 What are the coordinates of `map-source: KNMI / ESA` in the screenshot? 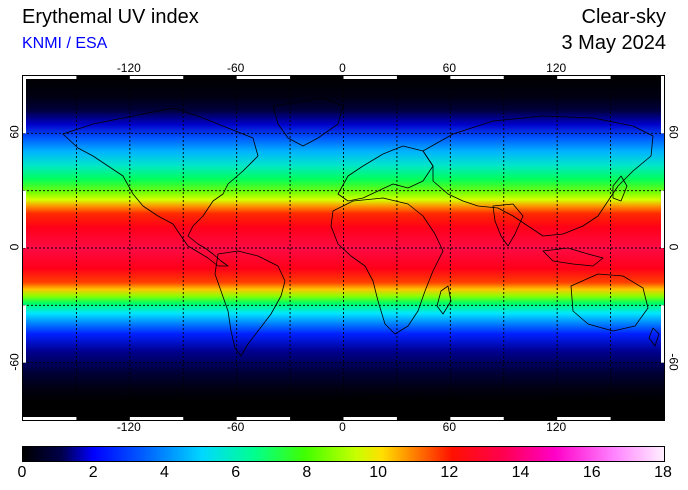 It's located at (65, 43).